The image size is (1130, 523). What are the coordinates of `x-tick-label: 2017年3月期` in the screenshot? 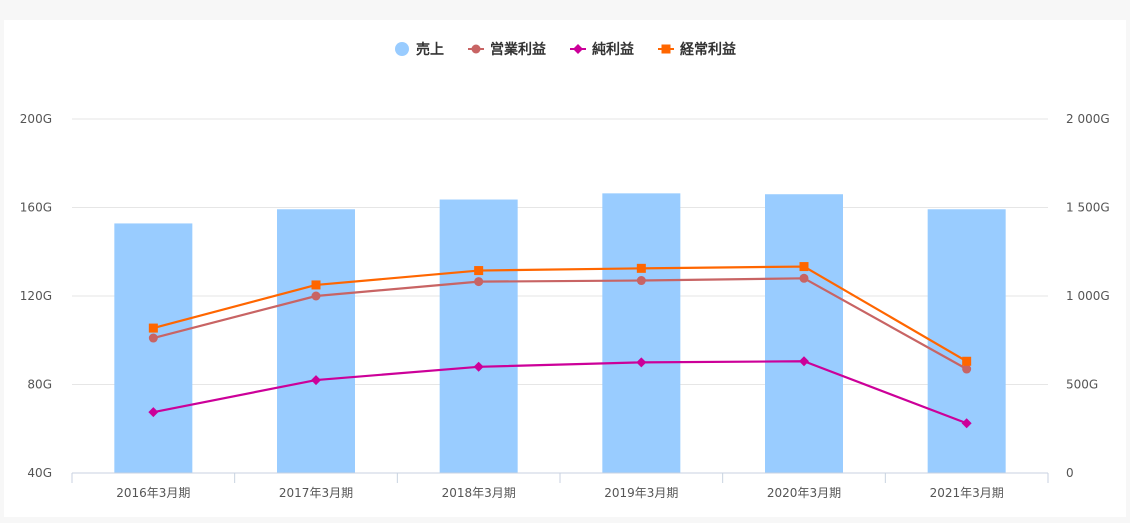 It's located at (316, 493).